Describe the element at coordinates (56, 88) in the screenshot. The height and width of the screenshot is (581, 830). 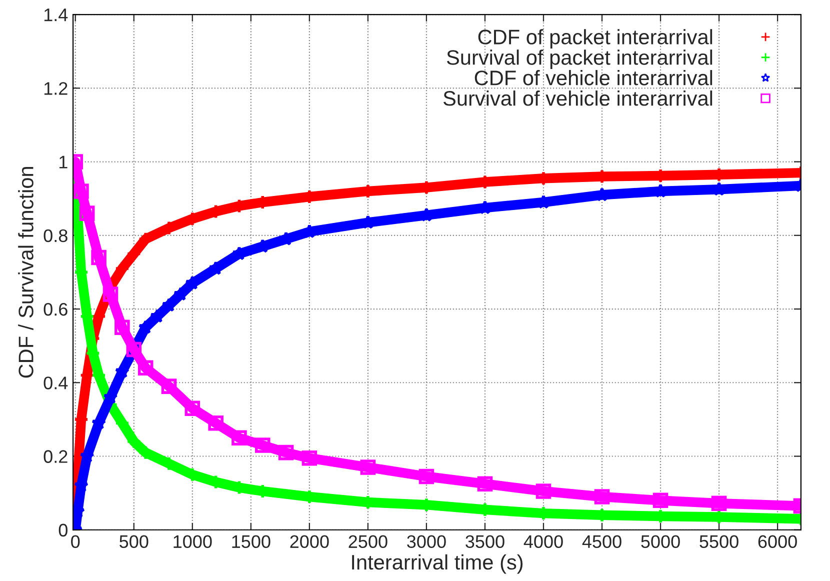
I see `y-tick-label: 1.2` at that location.